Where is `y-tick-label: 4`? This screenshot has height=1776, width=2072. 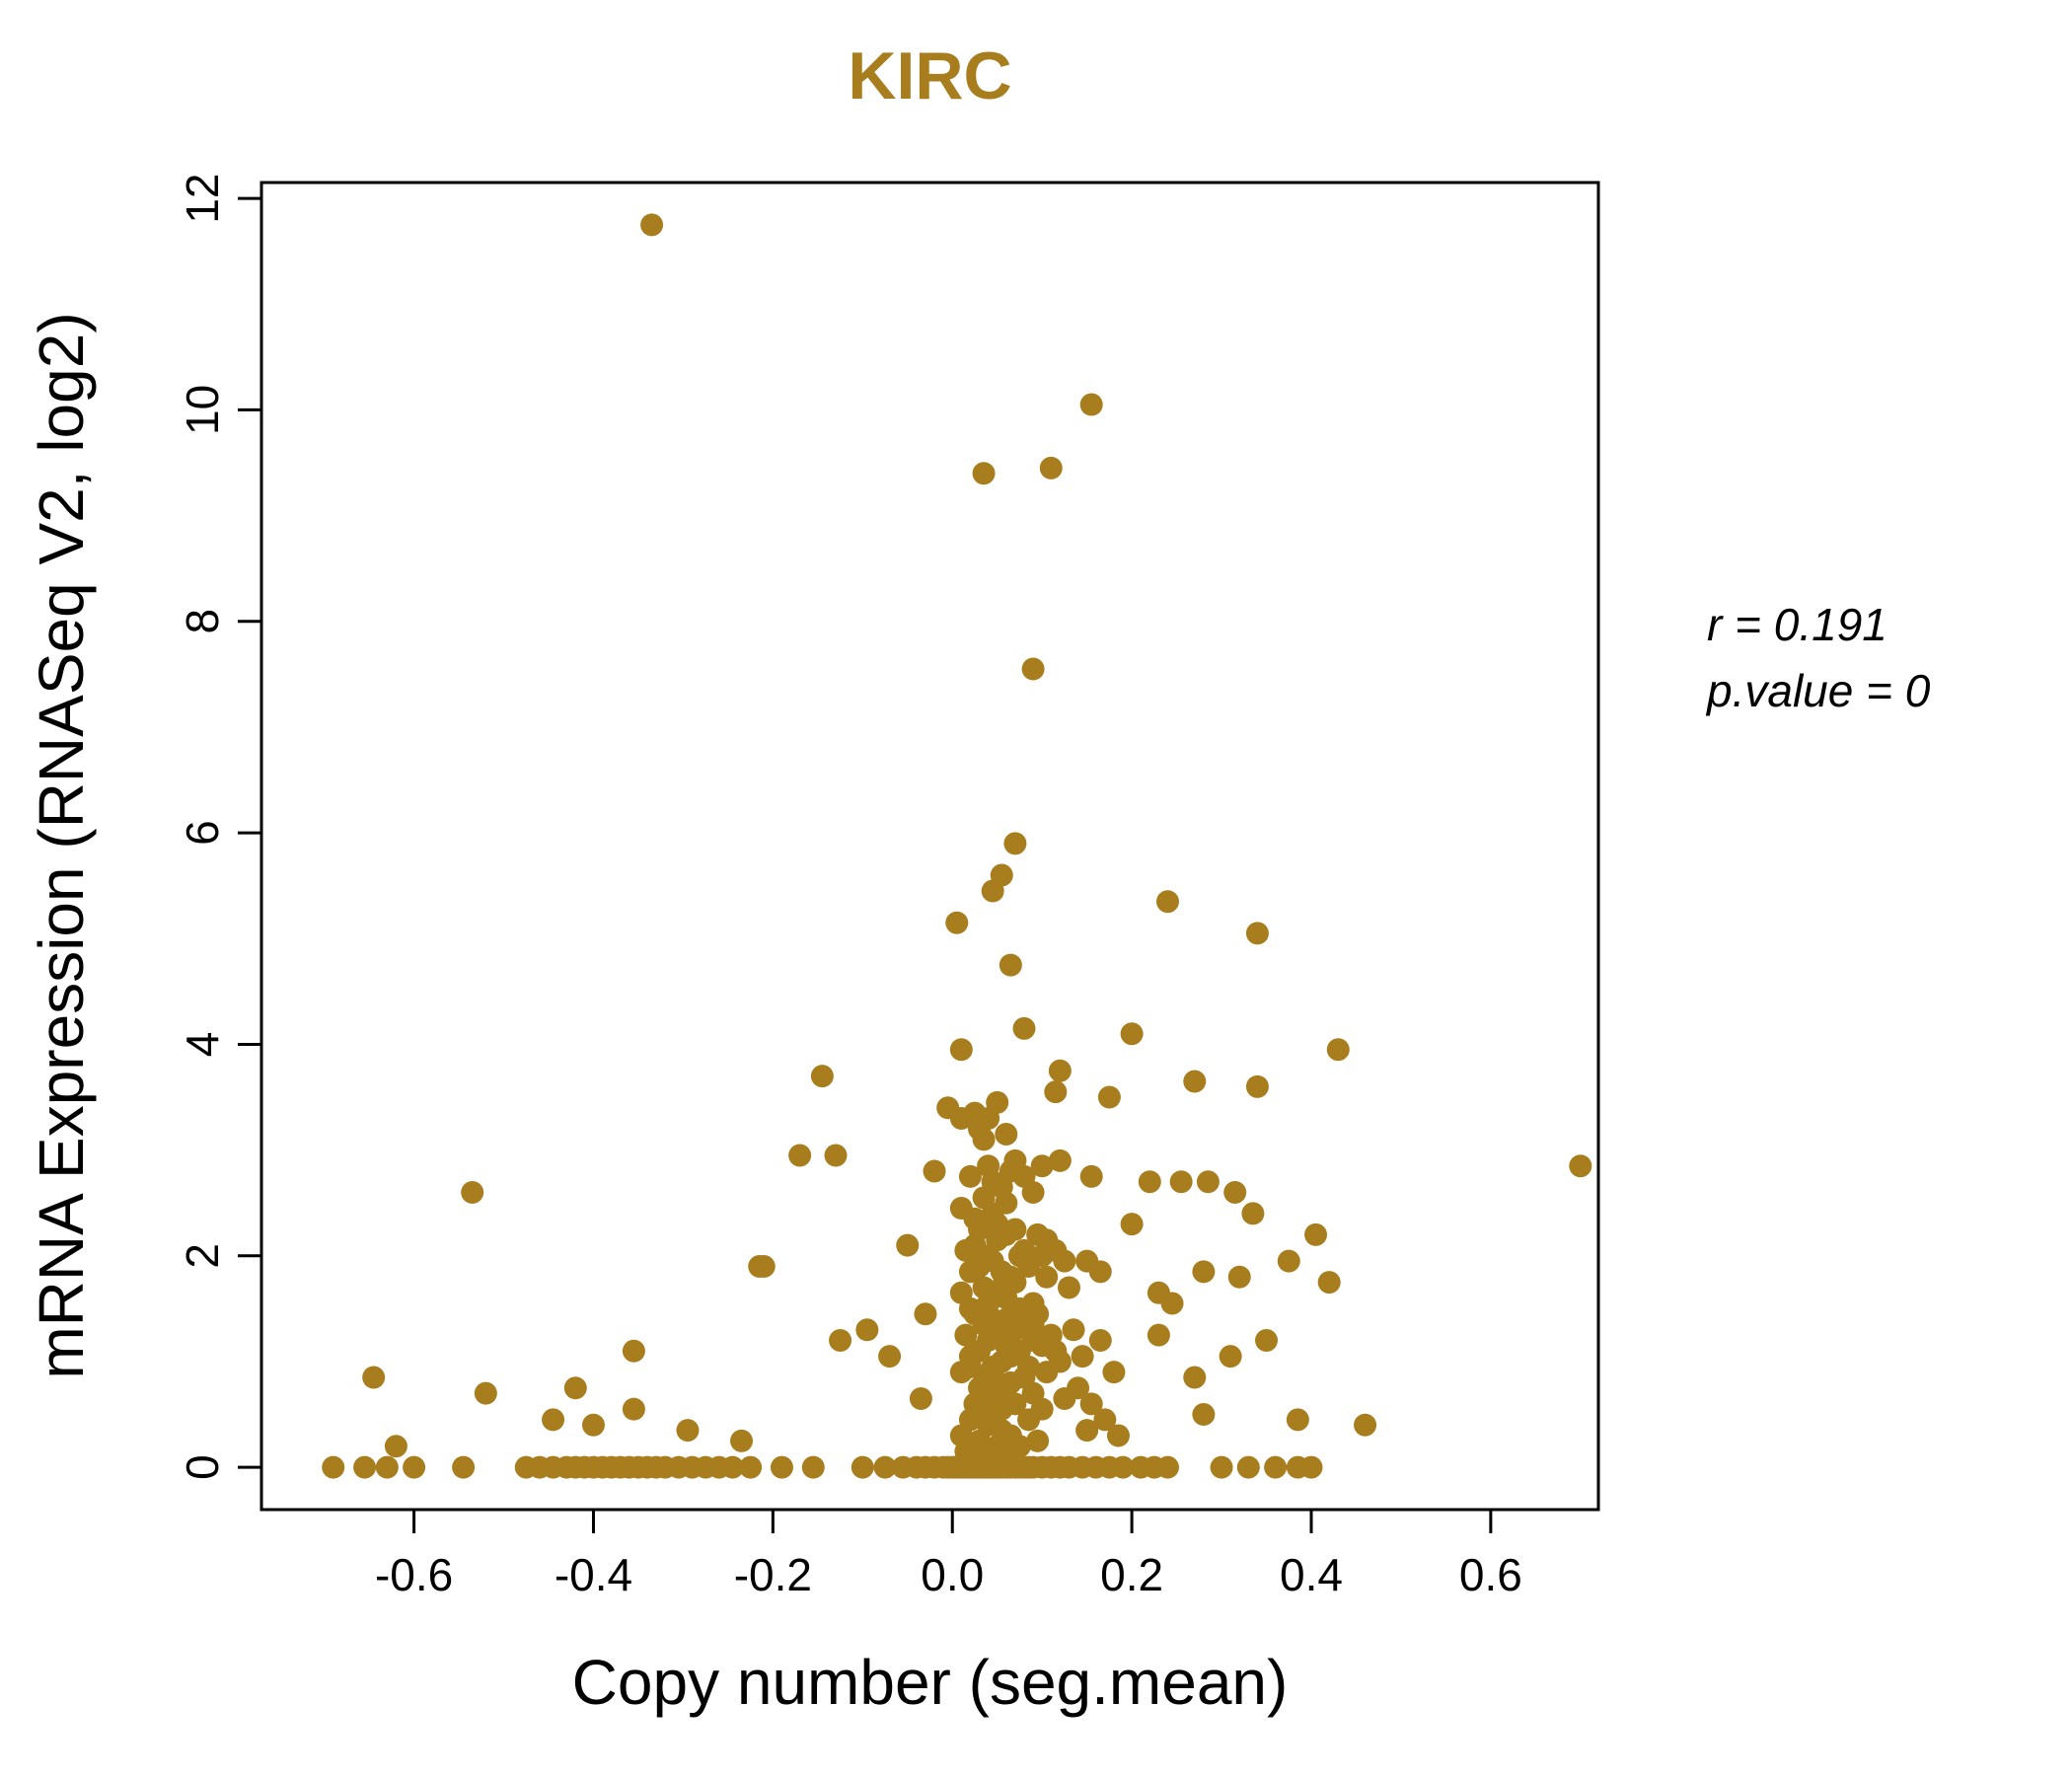 y-tick-label: 4 is located at coordinates (203, 1045).